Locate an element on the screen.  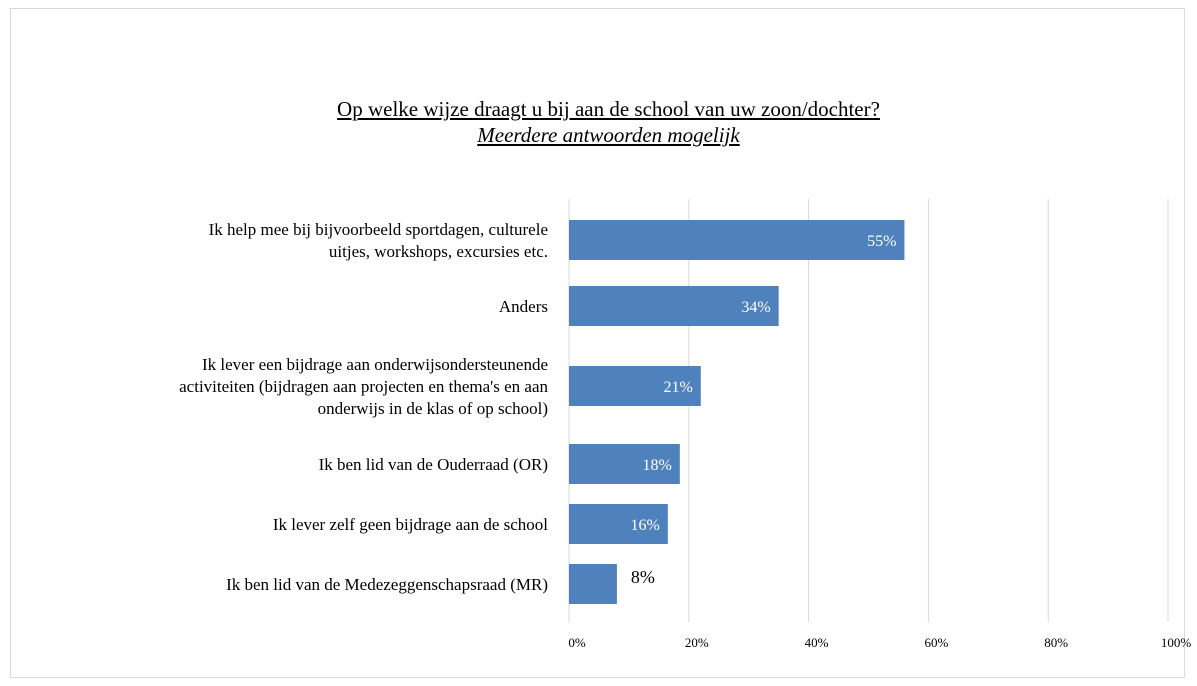
data-label: 18% is located at coordinates (656, 465).